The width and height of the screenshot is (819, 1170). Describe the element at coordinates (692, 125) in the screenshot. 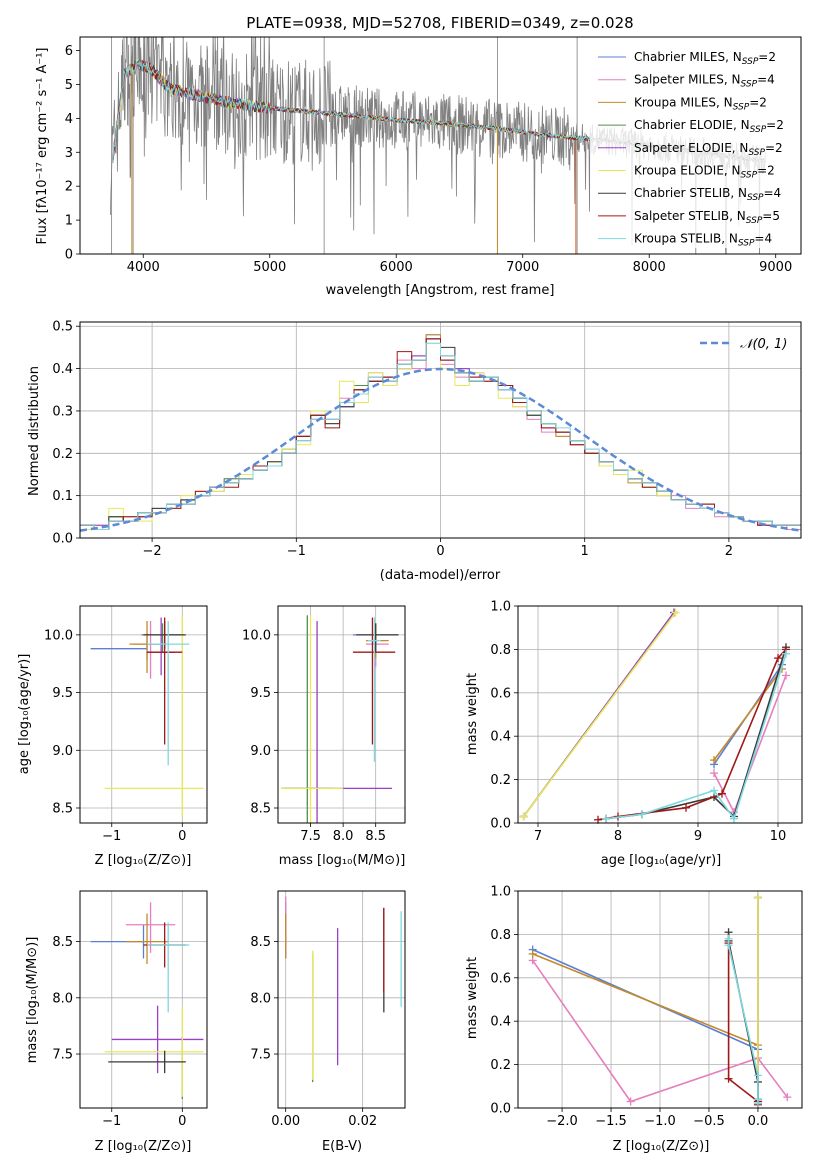

I see `legend-label-text: Chabrier ELODIE, N` at that location.